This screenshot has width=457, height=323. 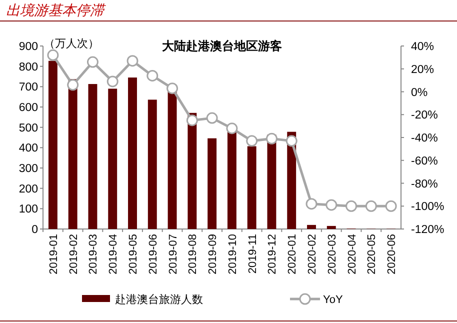 I want to click on x-tick-label: 2020-05, so click(x=372, y=254).